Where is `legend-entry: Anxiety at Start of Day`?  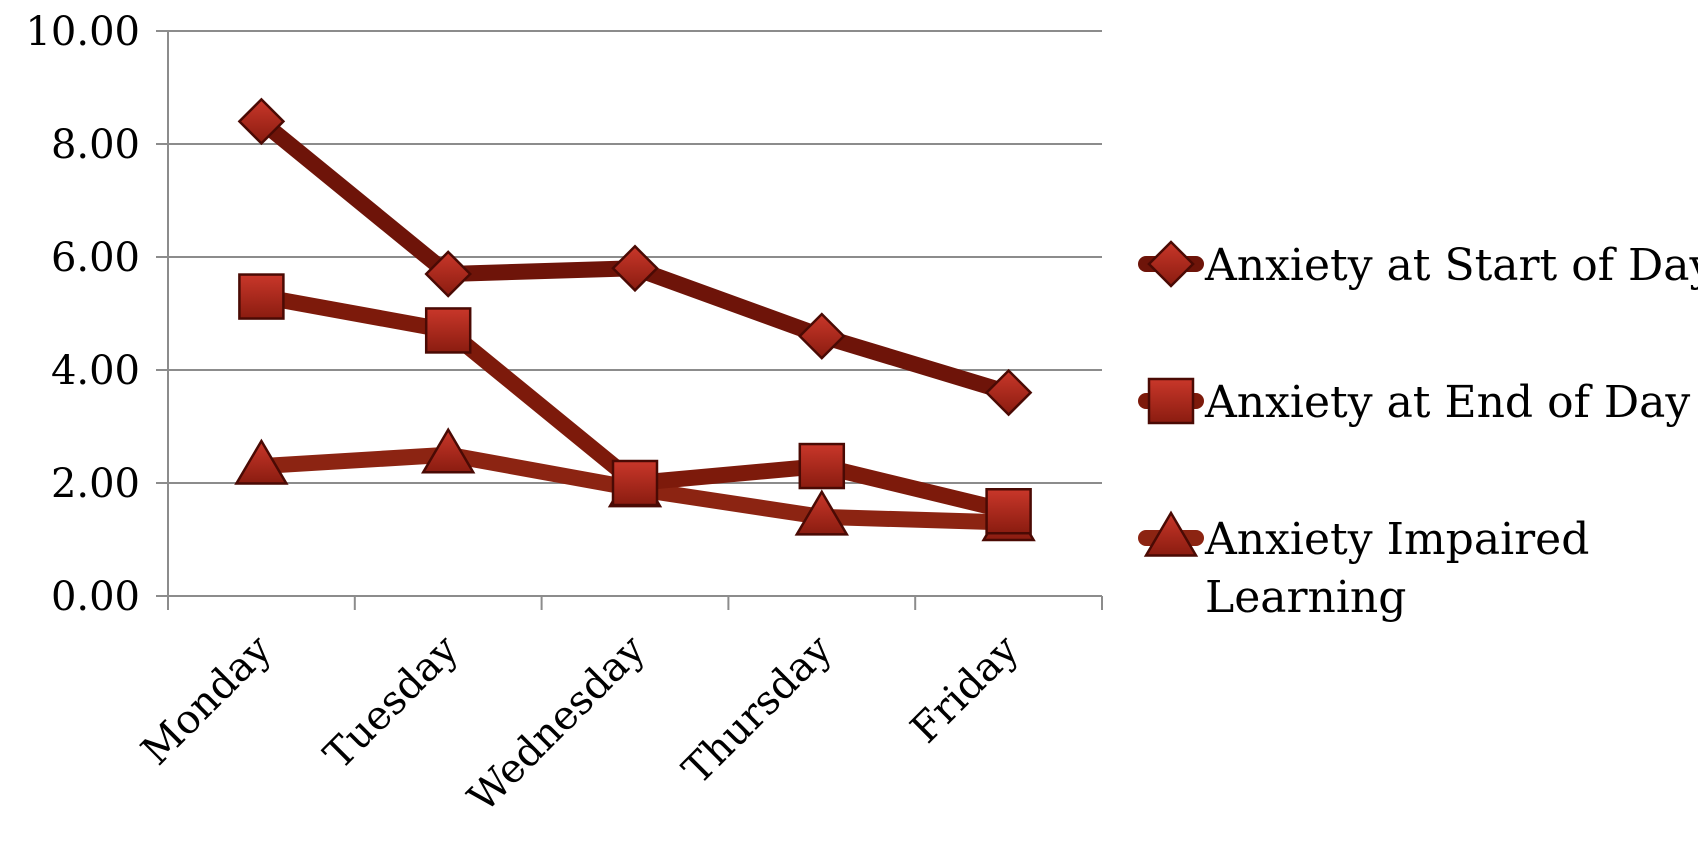 legend-entry: Anxiety at Start of Day is located at coordinates (1418, 265).